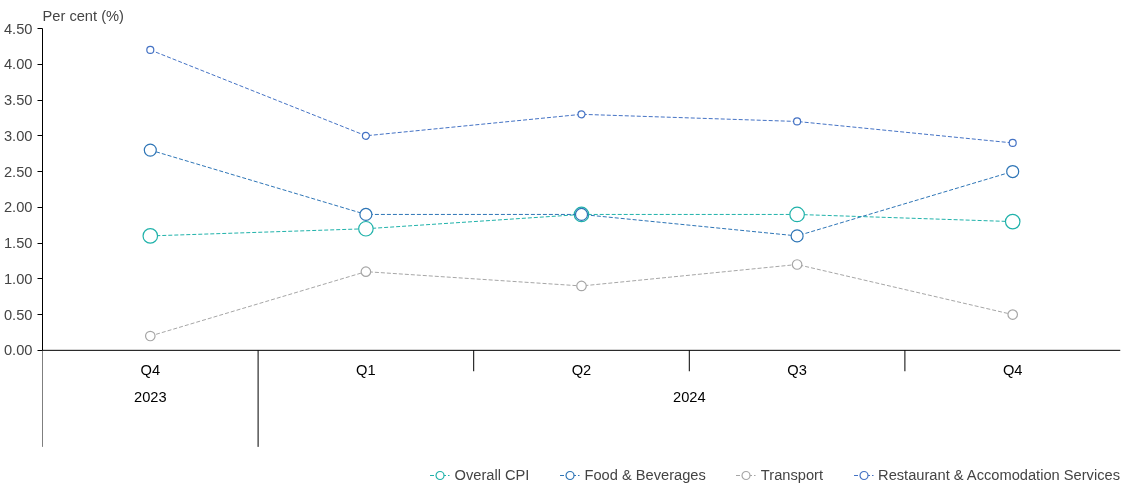 The image size is (1142, 500). I want to click on text: 2023, so click(150, 397).